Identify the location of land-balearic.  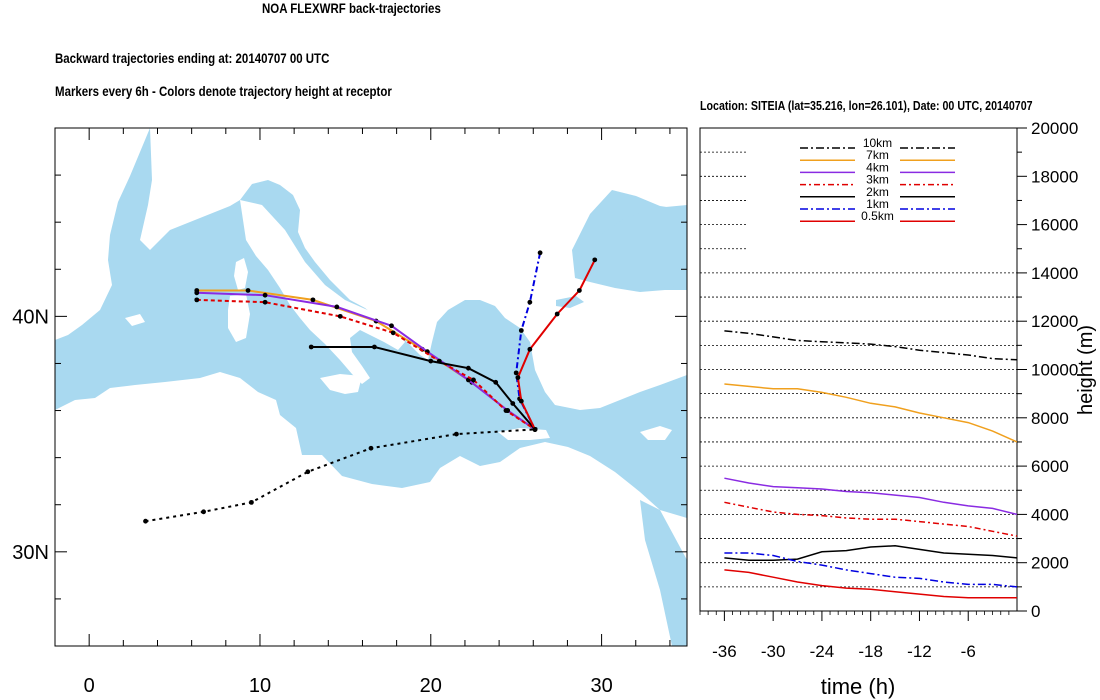
(135, 320).